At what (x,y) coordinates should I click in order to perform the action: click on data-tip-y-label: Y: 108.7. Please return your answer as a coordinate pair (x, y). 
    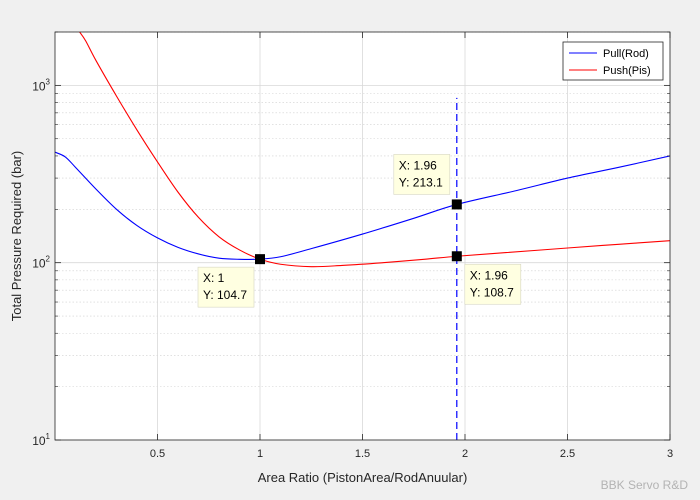
    Looking at the image, I should click on (492, 292).